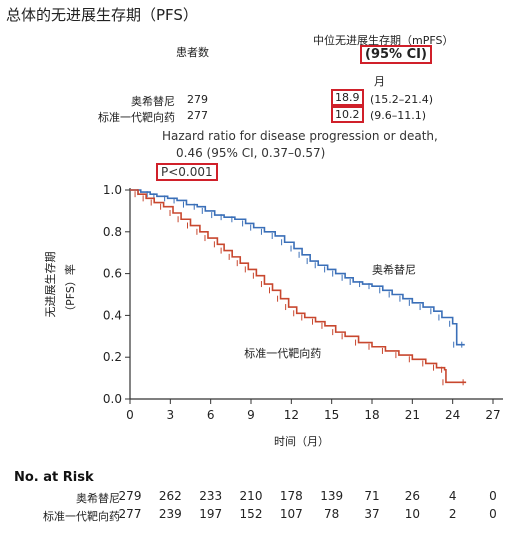  What do you see at coordinates (211, 415) in the screenshot?
I see `x-tick-label-2: 6` at bounding box center [211, 415].